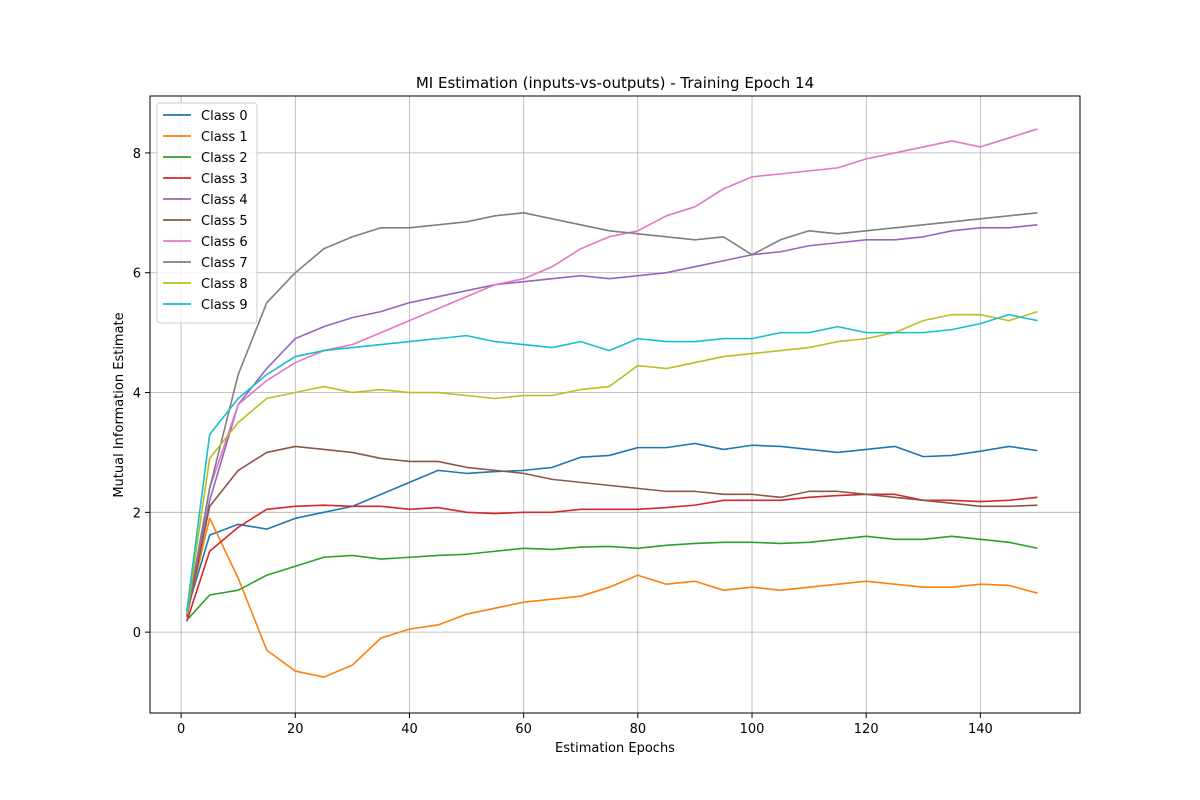  I want to click on x-tick-label: 100, so click(752, 729).